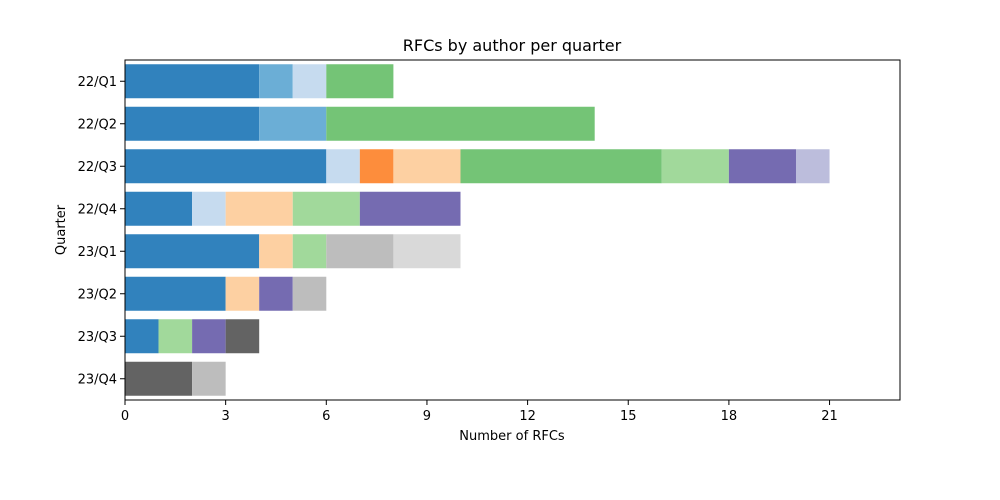 This screenshot has width=1000, height=500. Describe the element at coordinates (309, 251) in the screenshot. I see `bar-segment-23-q1-s6` at that location.